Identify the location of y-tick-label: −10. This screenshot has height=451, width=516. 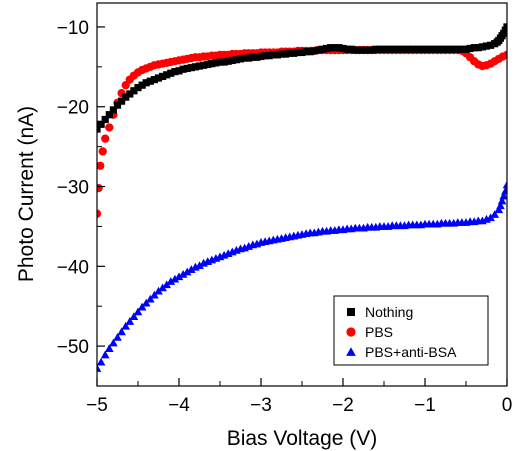
(73, 28).